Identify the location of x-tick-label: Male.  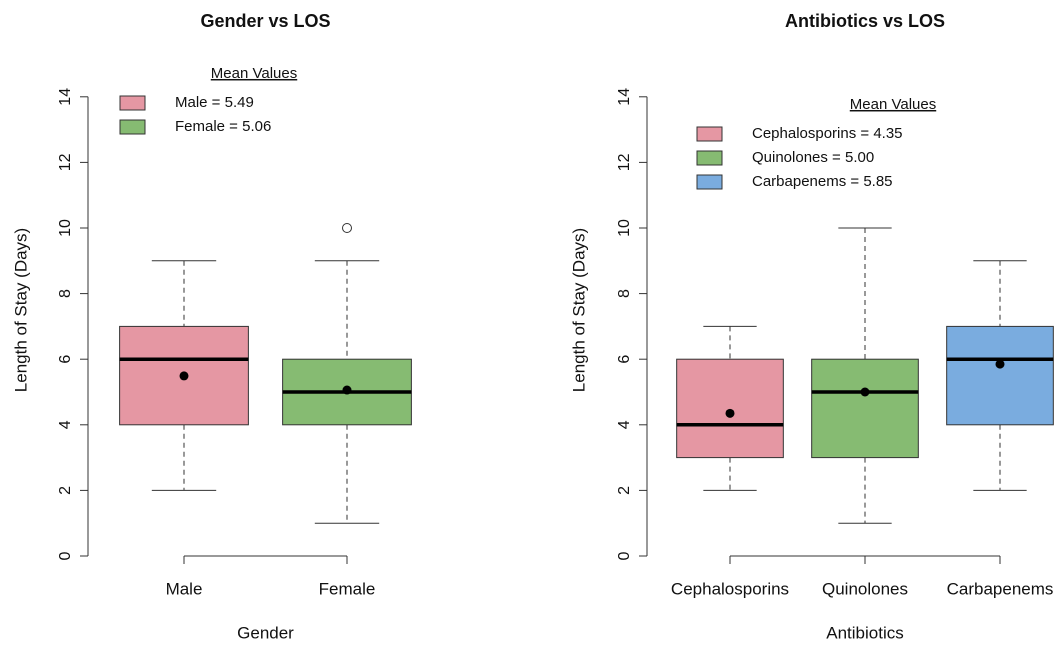
(184, 588).